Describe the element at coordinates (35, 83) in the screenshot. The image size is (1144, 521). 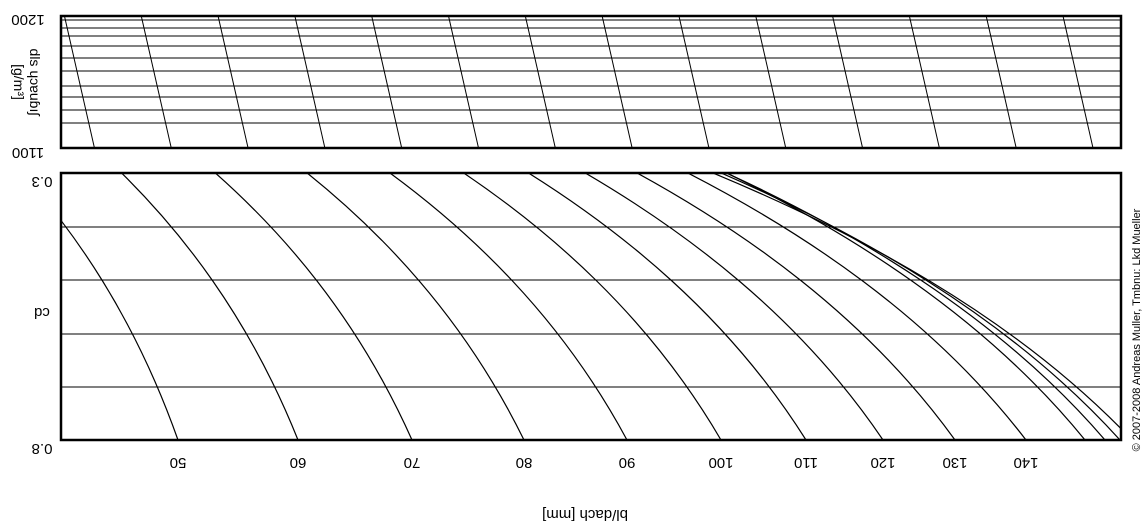
I see `top-ylabel-line-2: dls ɥɔɐuɓıʃ` at that location.